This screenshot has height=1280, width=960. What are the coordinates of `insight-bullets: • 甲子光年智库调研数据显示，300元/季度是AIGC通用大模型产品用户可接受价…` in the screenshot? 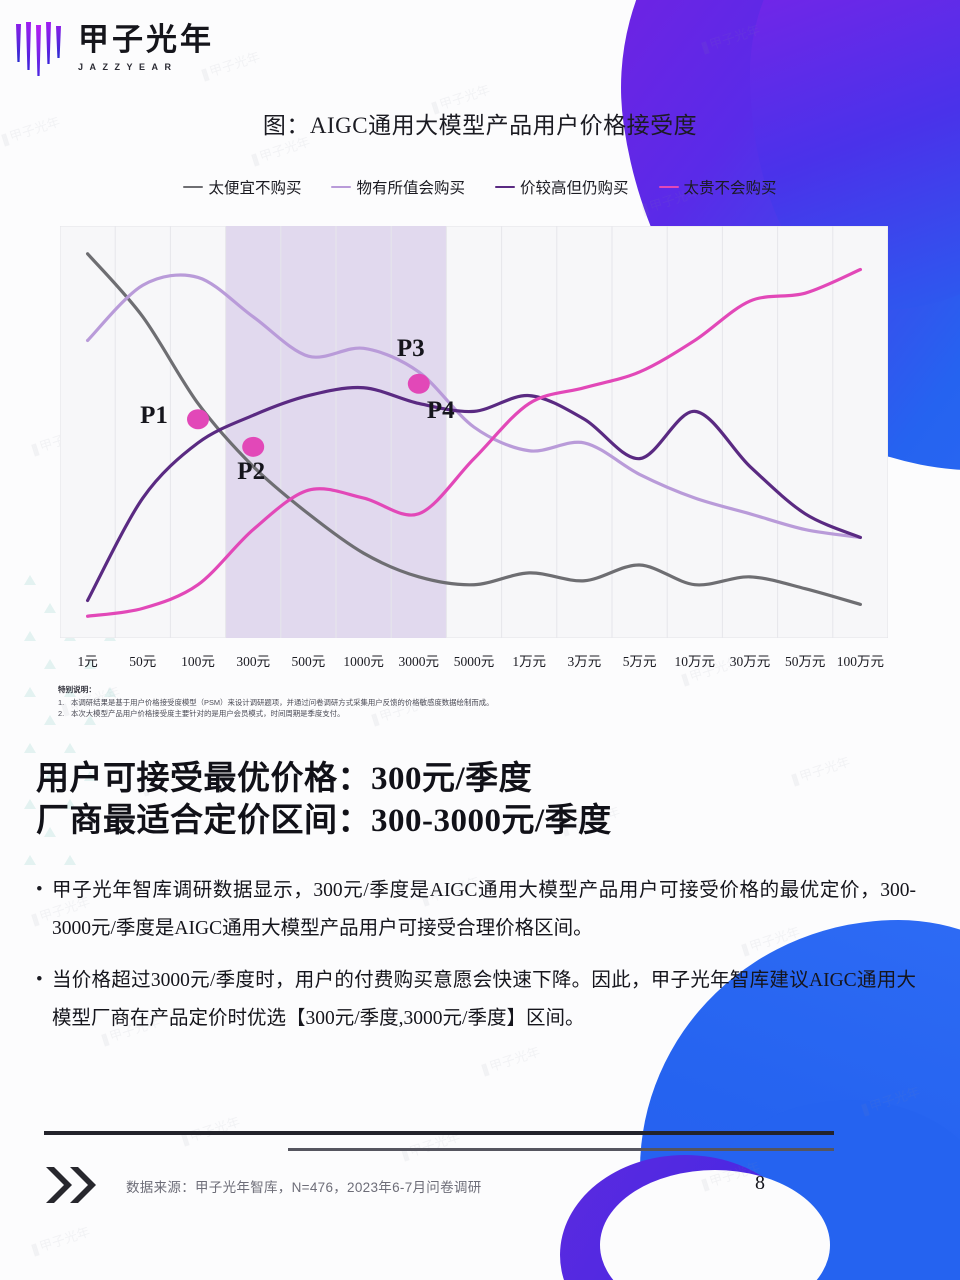 It's located at (476, 962).